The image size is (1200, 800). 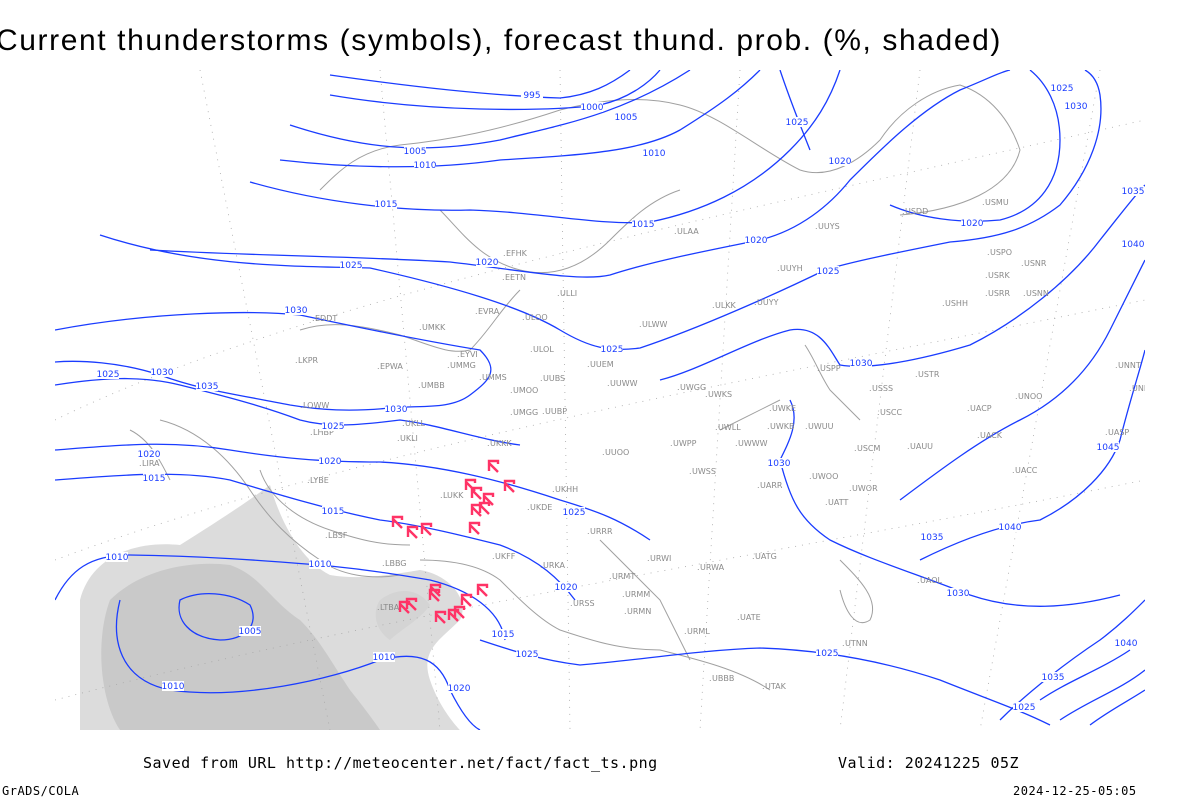 I want to click on station-label: UUYS, so click(x=829, y=226).